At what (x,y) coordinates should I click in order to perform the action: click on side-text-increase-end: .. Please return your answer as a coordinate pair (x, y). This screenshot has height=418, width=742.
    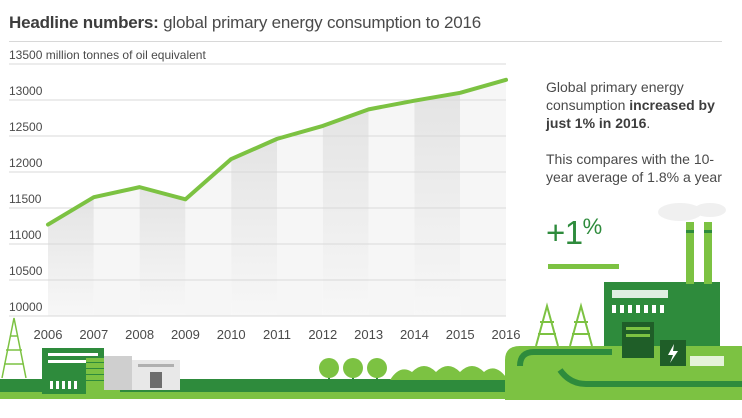
    Looking at the image, I should click on (648, 123).